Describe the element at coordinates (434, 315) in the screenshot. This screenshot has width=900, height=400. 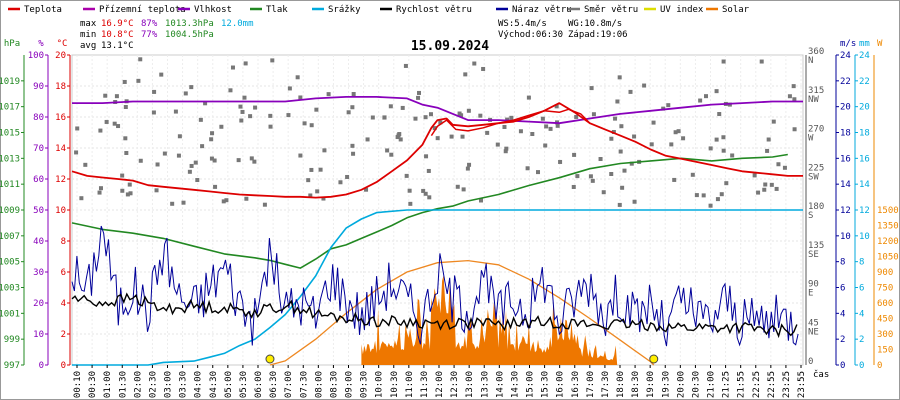
I see `series-rychlost-line` at that location.